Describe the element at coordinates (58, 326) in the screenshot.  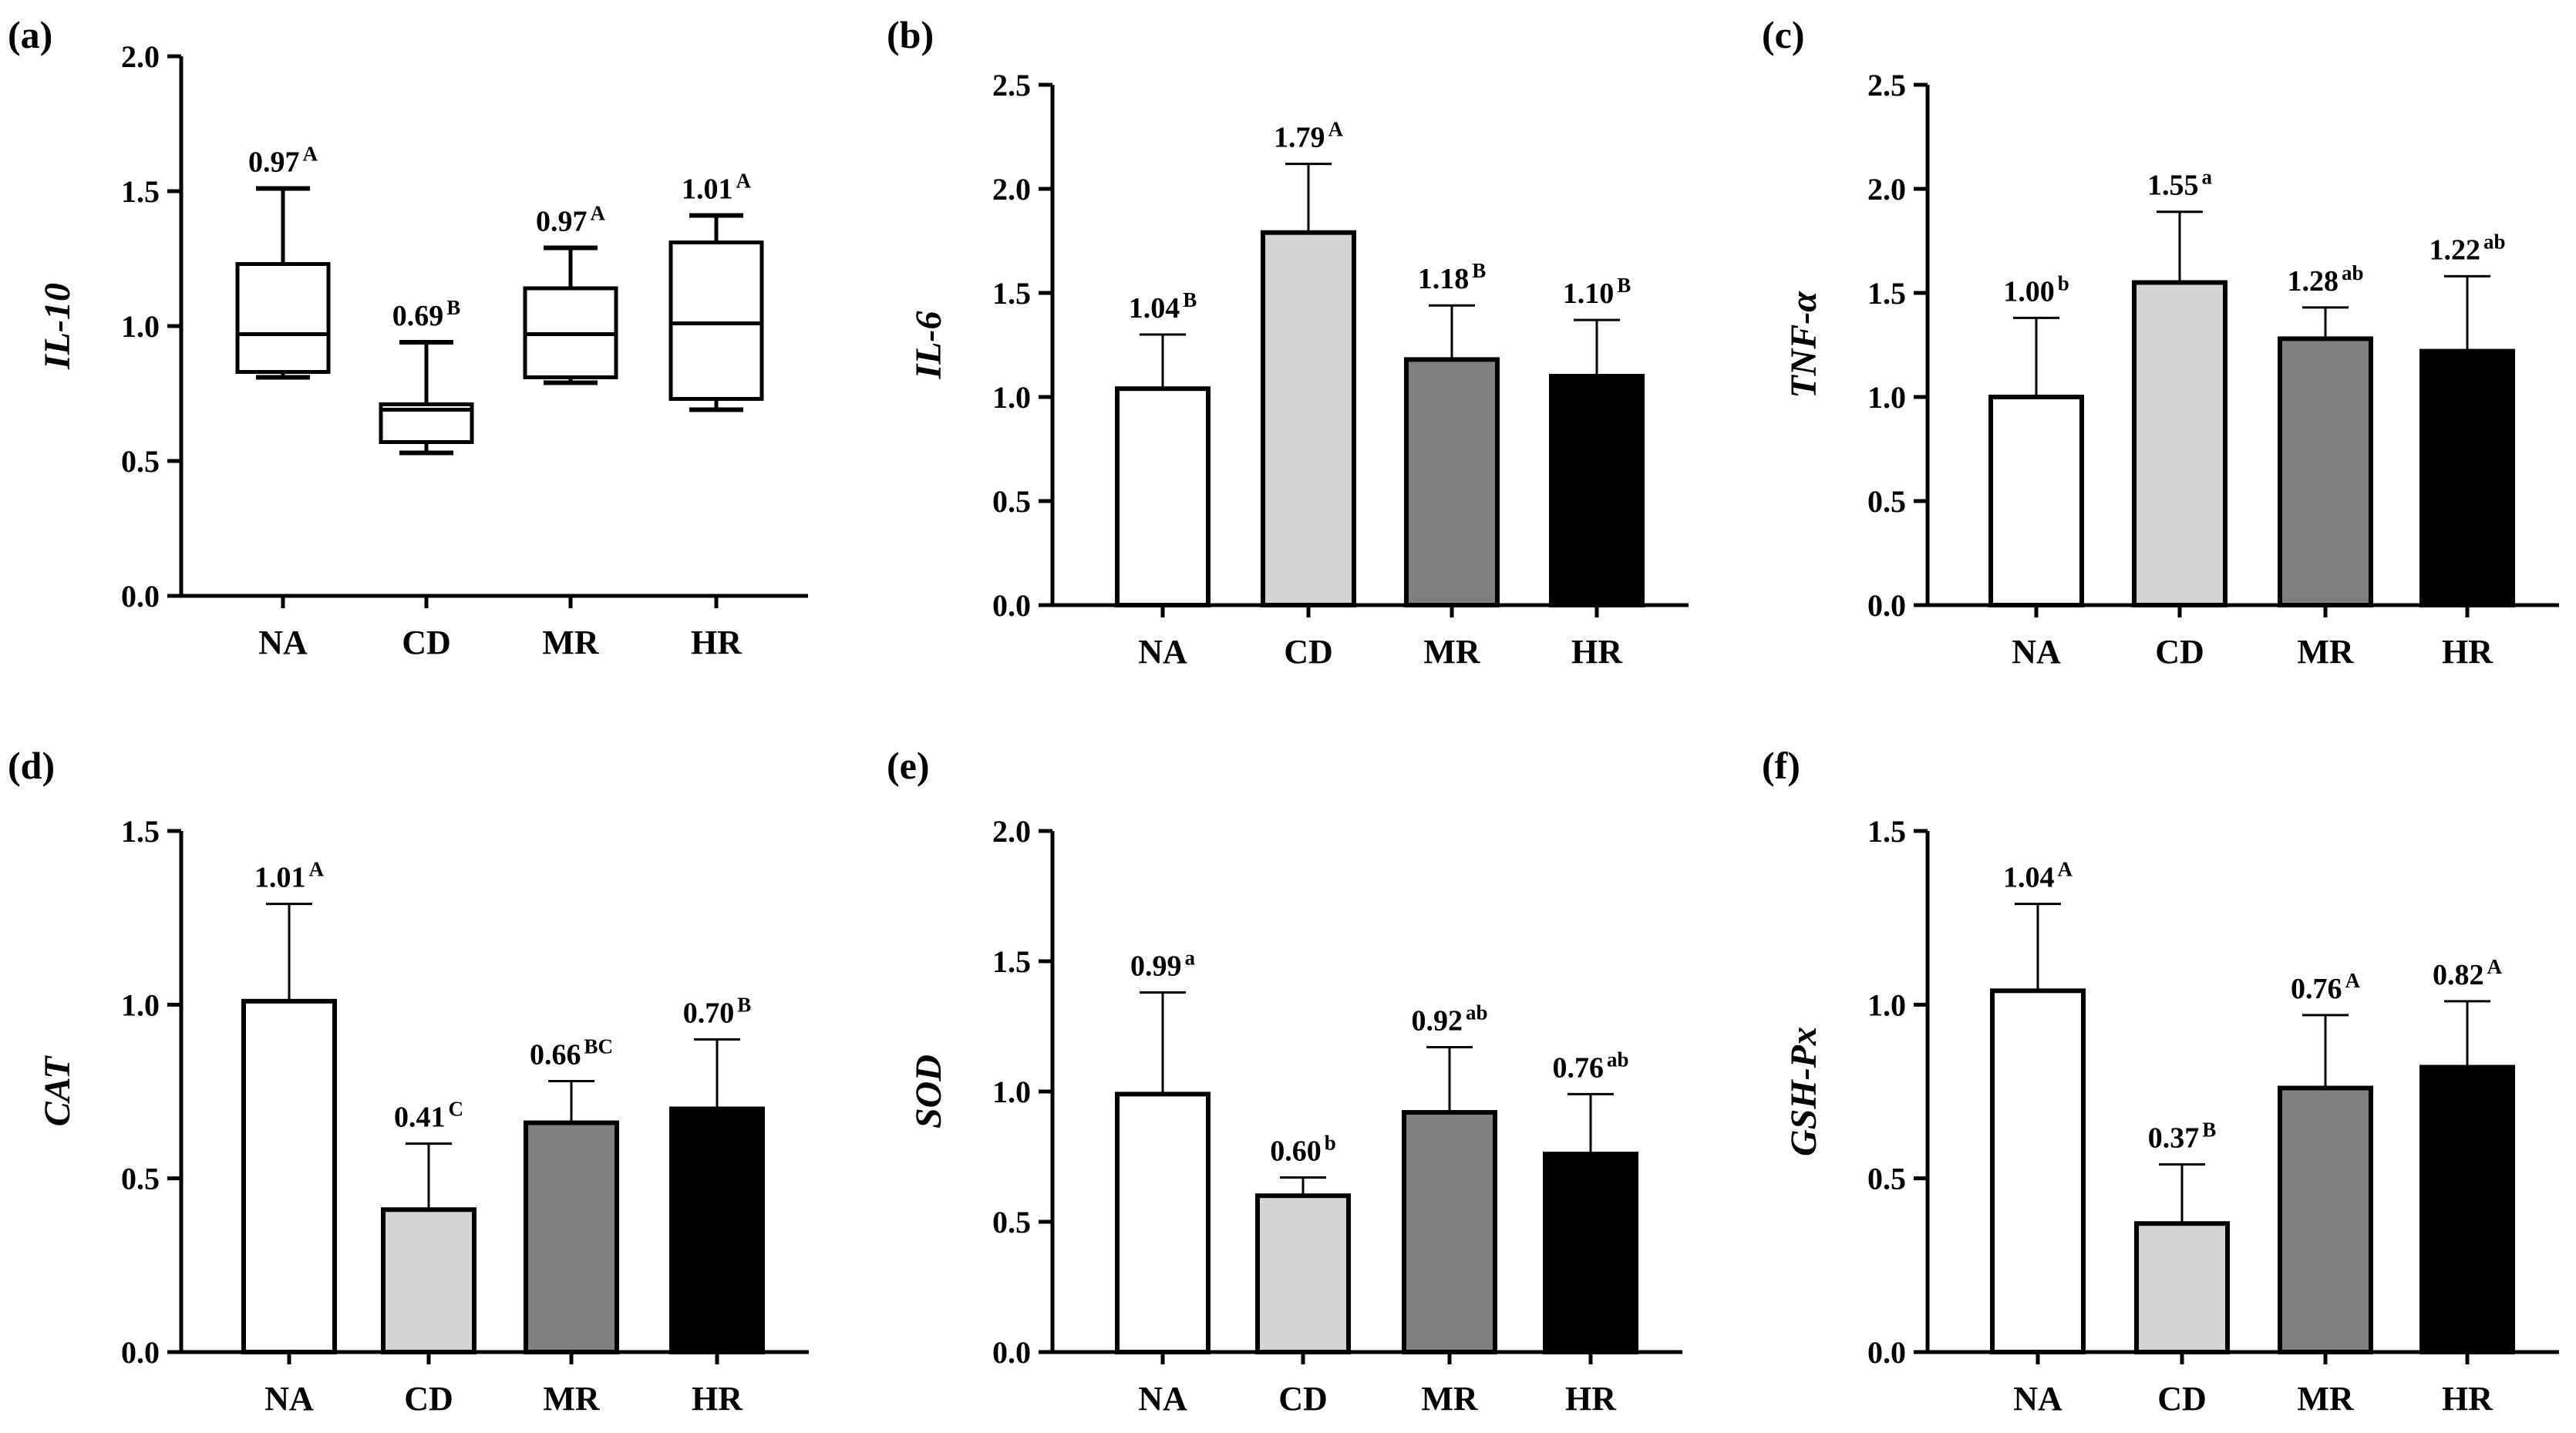
I see `y-axis-label: IL-10` at that location.